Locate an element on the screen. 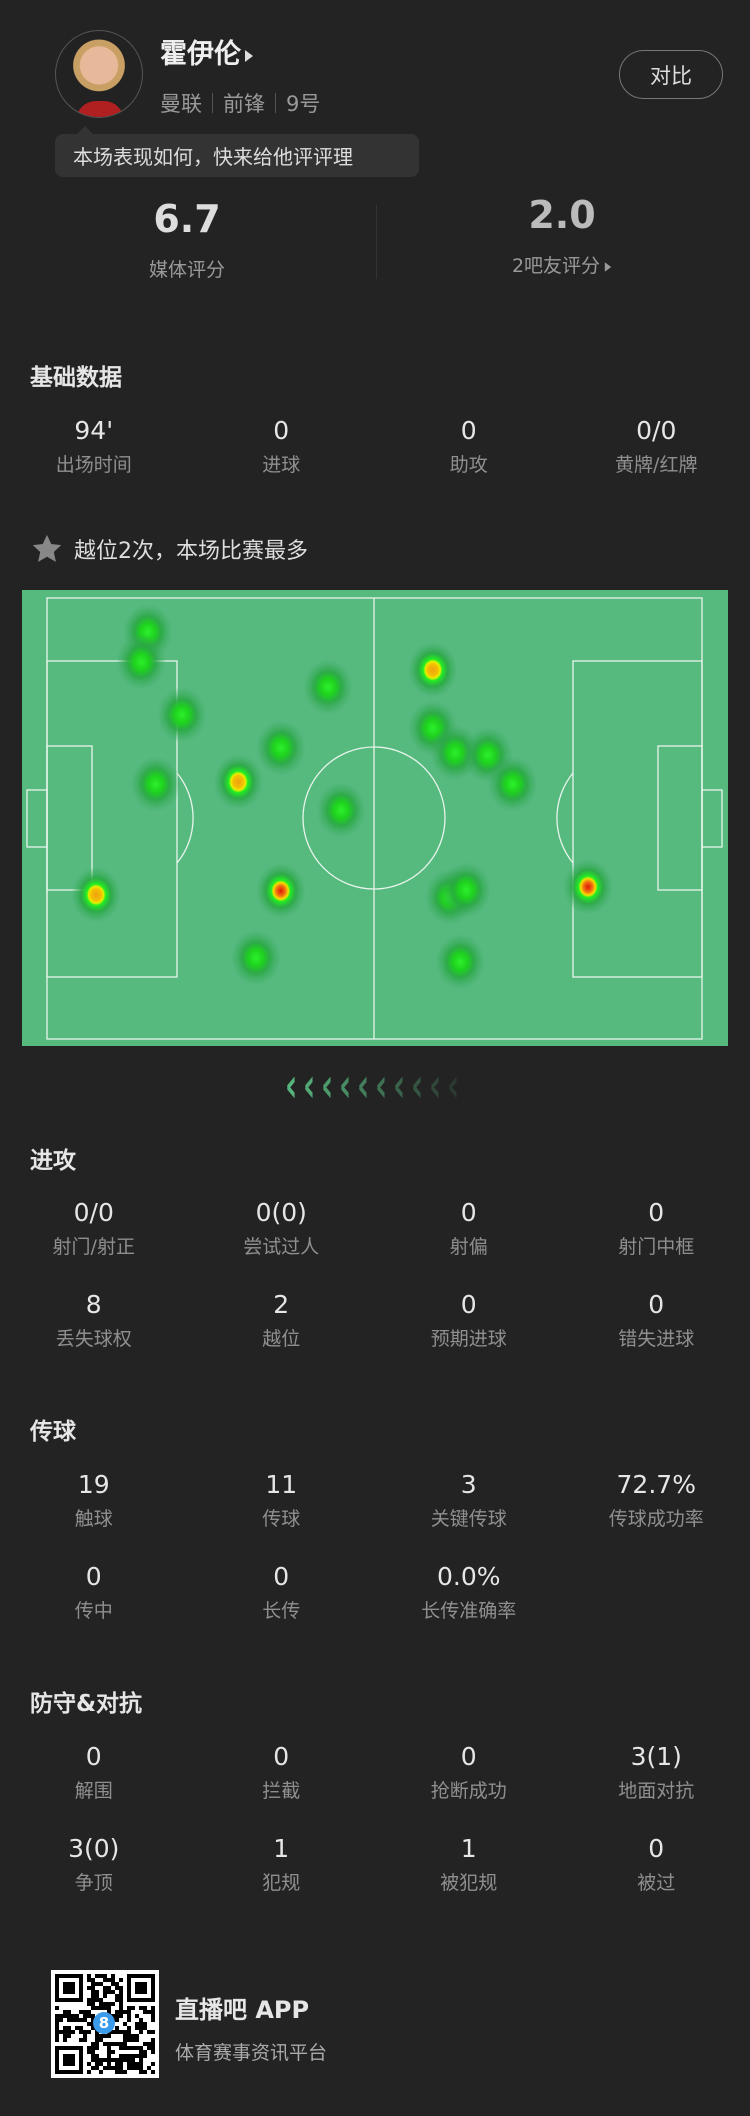  stat-label: 进球 is located at coordinates (281, 465).